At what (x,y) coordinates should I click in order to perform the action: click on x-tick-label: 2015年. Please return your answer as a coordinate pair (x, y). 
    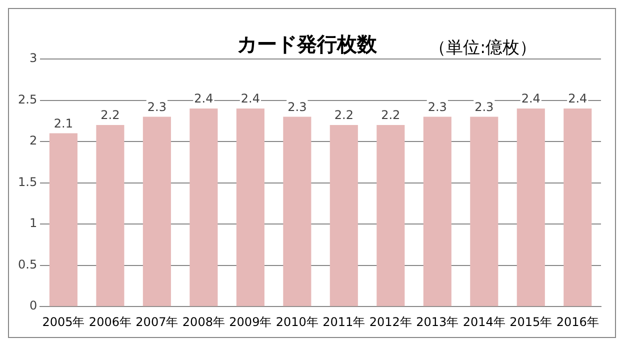
    Looking at the image, I should click on (531, 321).